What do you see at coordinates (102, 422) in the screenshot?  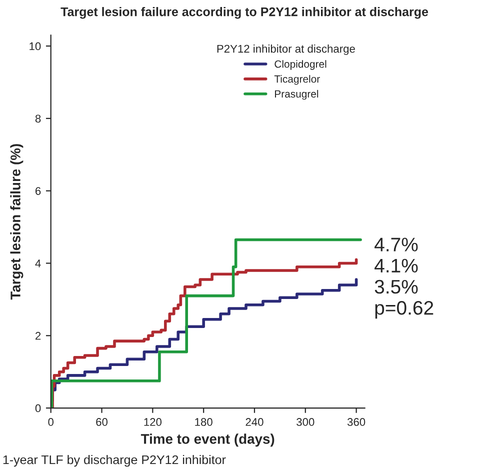 I see `x-tick-label: 60` at bounding box center [102, 422].